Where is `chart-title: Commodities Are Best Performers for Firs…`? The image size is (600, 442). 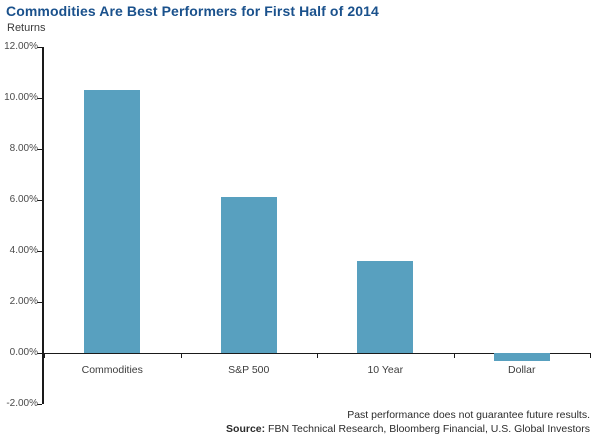 chart-title: Commodities Are Best Performers for Firs… is located at coordinates (192, 11).